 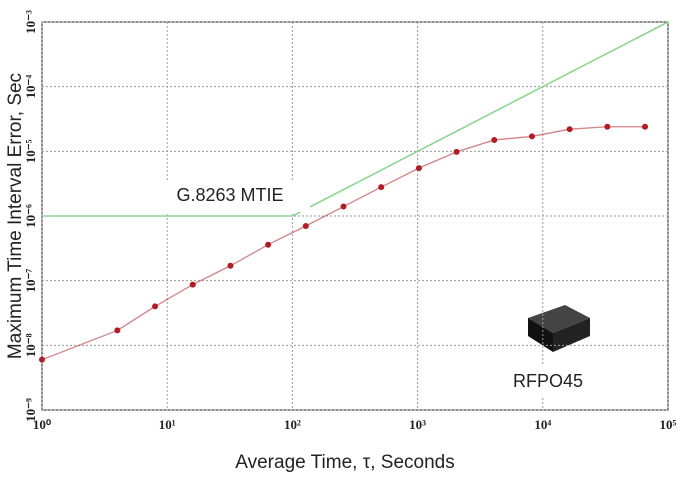 I want to click on series-annotation: G.8263 MTIE, so click(x=229, y=195).